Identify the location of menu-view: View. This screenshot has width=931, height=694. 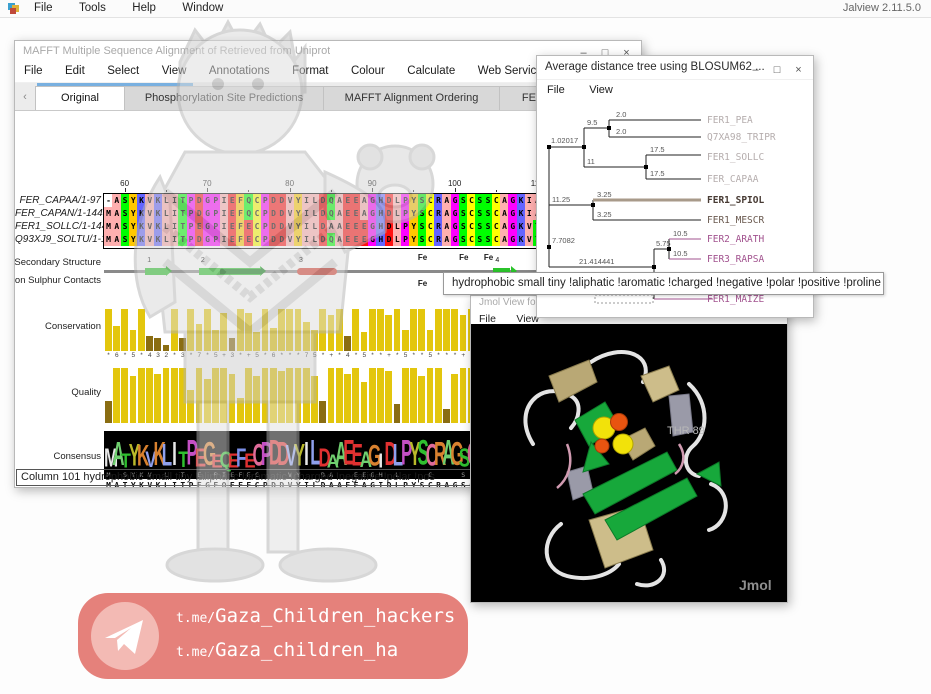
(174, 71).